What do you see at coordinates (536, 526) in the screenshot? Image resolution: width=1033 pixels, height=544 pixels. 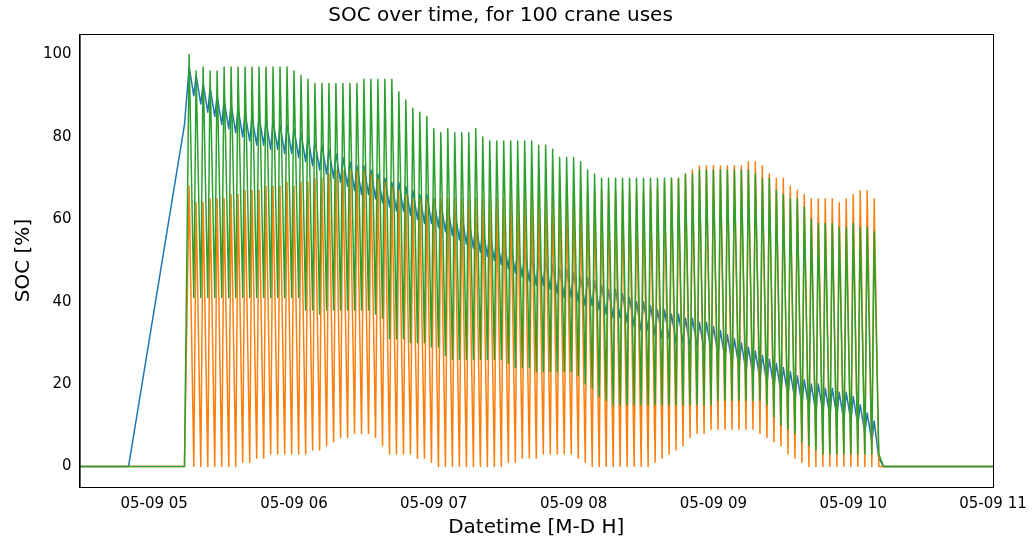 I see `x-axis-title: Datetime [M-D H]` at bounding box center [536, 526].